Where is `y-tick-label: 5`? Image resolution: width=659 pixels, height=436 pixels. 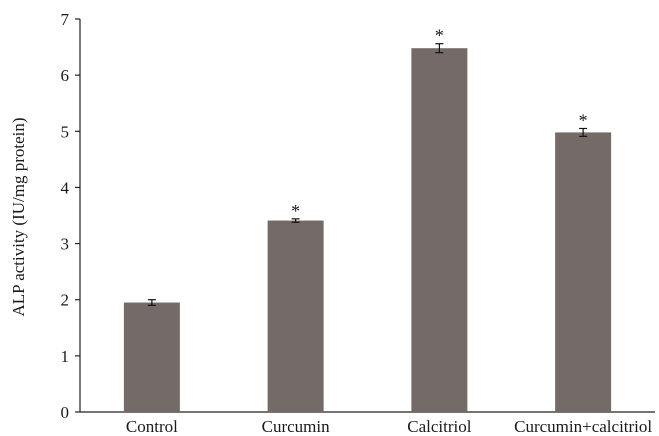
y-tick-label: 5 is located at coordinates (65, 131).